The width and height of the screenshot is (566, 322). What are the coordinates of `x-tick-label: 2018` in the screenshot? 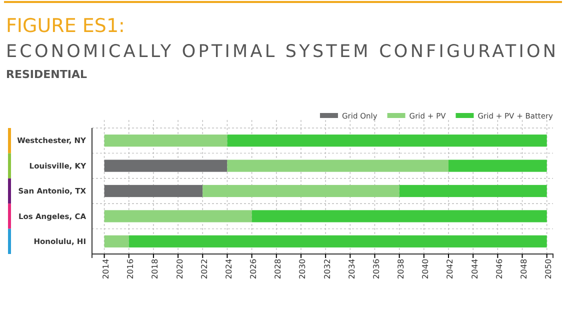 It's located at (155, 269).